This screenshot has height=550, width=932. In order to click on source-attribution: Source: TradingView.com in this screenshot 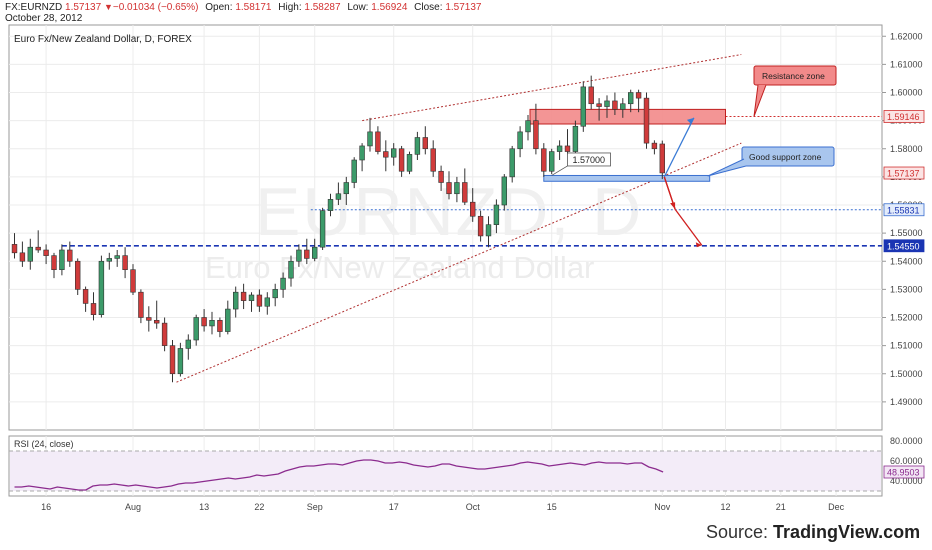, I will do `click(813, 532)`.